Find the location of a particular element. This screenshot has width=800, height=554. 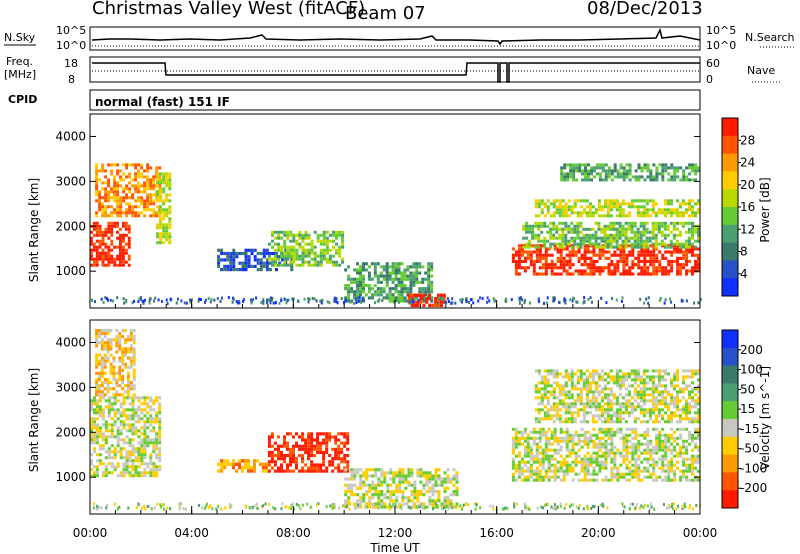

velocity-colorbar-tick: 50 is located at coordinates (747, 389).